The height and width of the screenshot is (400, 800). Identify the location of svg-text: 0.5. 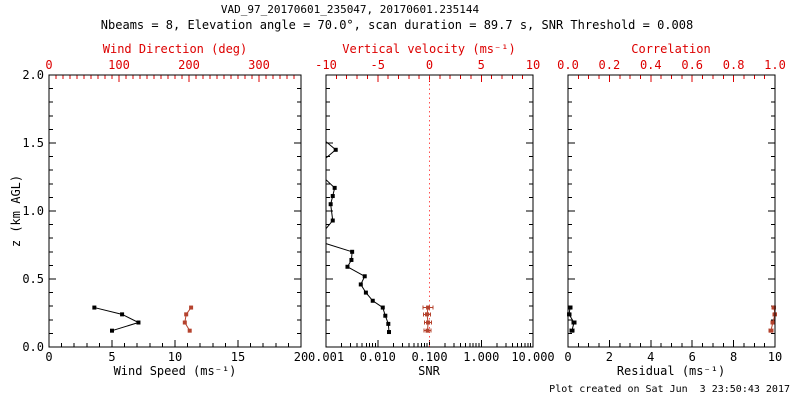
(33, 279).